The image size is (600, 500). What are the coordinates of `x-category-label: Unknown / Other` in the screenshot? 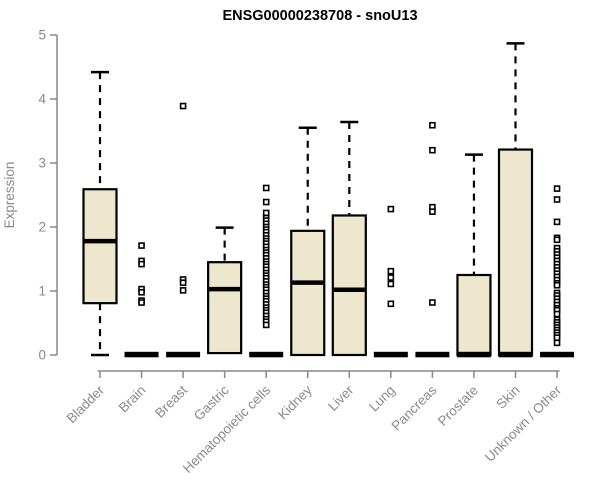 It's located at (523, 423).